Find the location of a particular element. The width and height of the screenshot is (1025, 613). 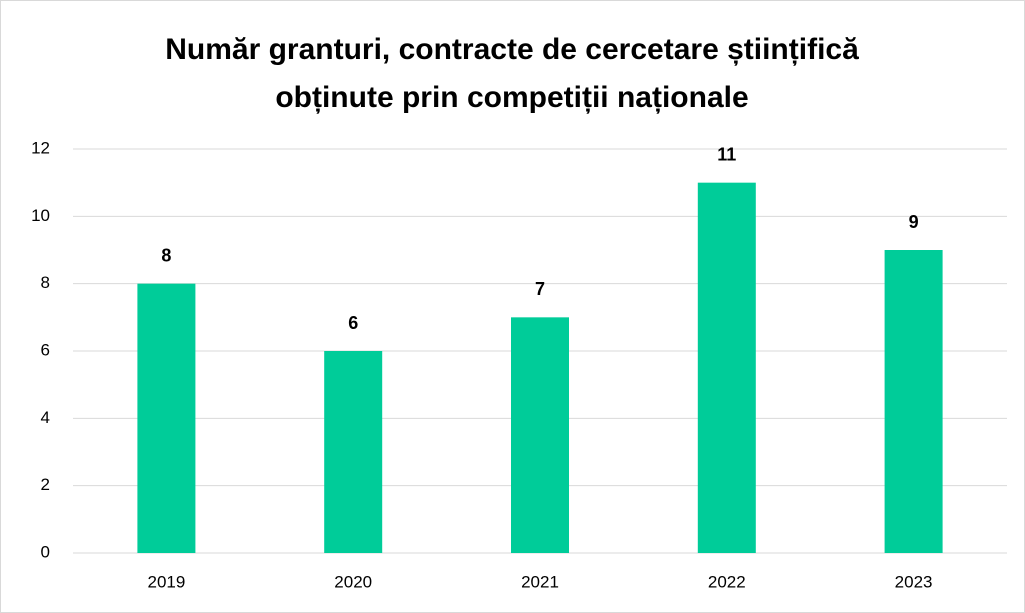

data-label: 11 is located at coordinates (726, 154).